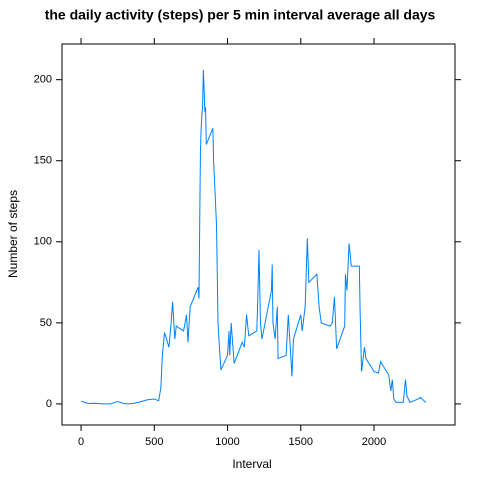 This screenshot has width=480, height=480. I want to click on x-tick-label: 0, so click(81, 442).